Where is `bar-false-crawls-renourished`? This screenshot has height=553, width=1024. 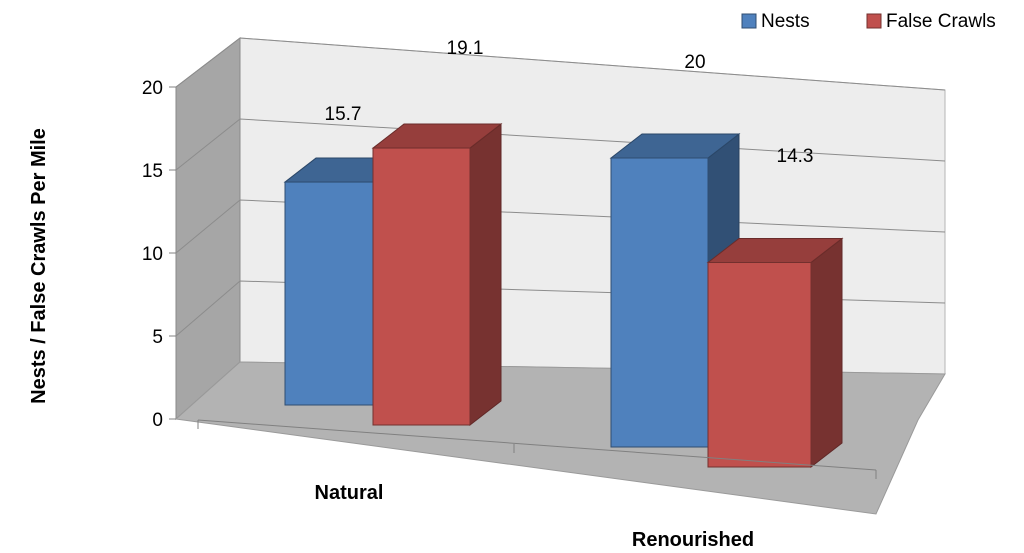 bar-false-crawls-renourished is located at coordinates (775, 353).